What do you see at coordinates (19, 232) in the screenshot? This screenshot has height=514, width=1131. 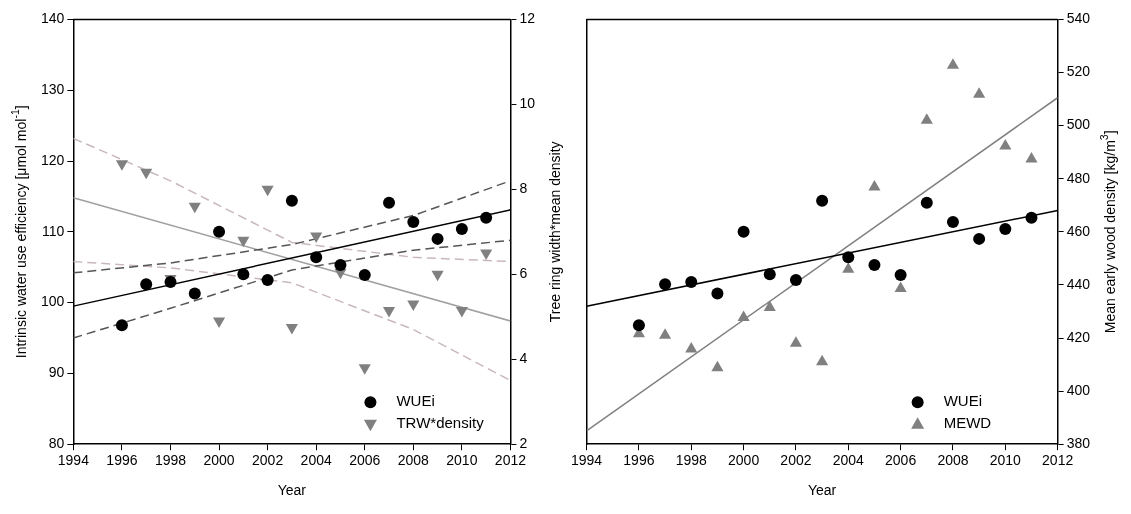 I see `y-axis-title: Intrinsic water use efficiency [μmol mol-1]` at bounding box center [19, 232].